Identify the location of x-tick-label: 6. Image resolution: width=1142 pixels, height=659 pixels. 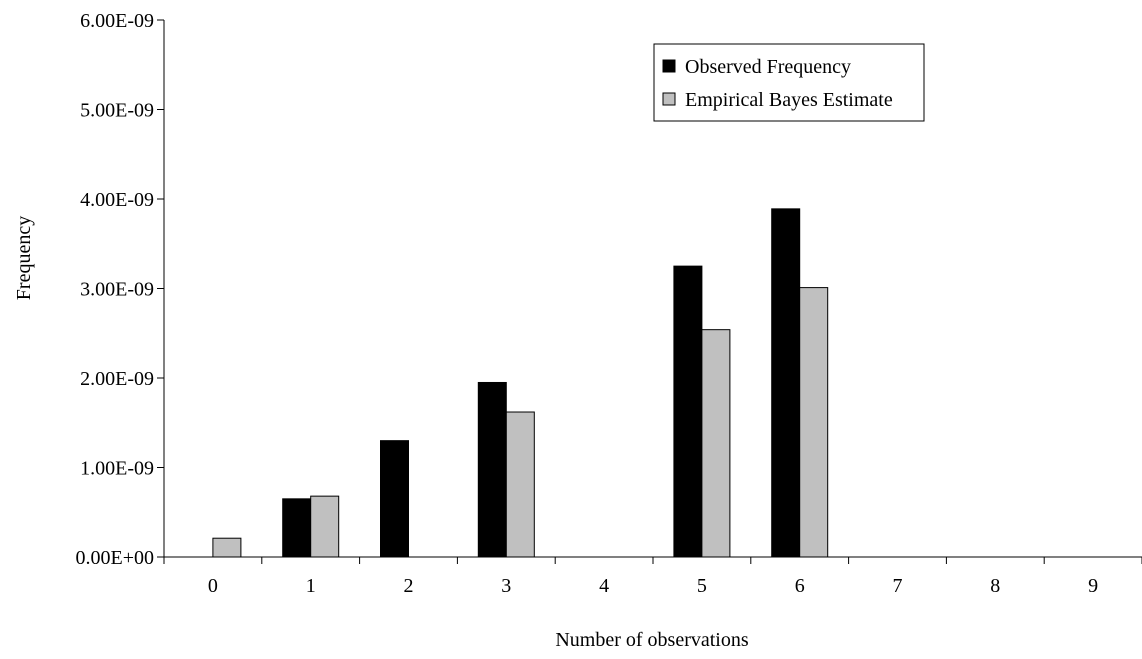
(800, 586).